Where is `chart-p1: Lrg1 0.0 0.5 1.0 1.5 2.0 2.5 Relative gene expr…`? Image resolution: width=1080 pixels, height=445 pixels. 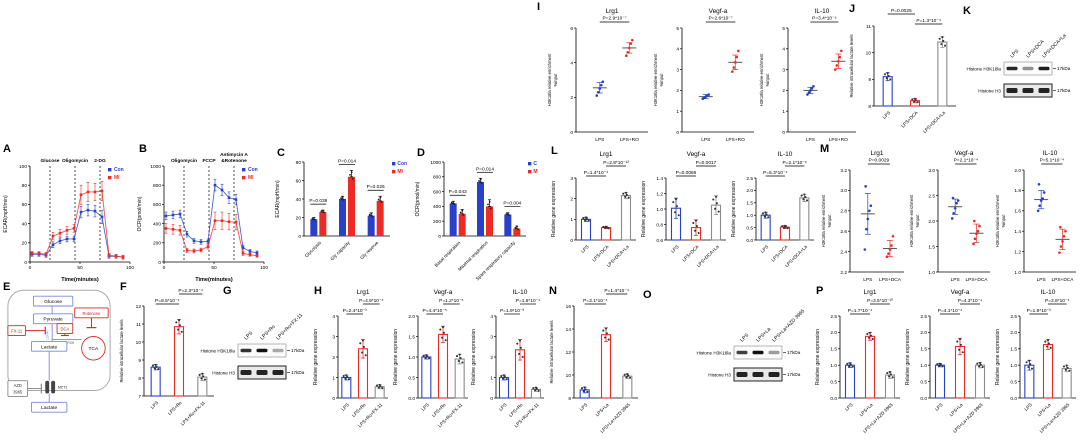
chart-p1: Lrg1 0.0 0.5 1.0 1.5 2.0 2.5 Relative gene expr… is located at coordinates (857, 361).